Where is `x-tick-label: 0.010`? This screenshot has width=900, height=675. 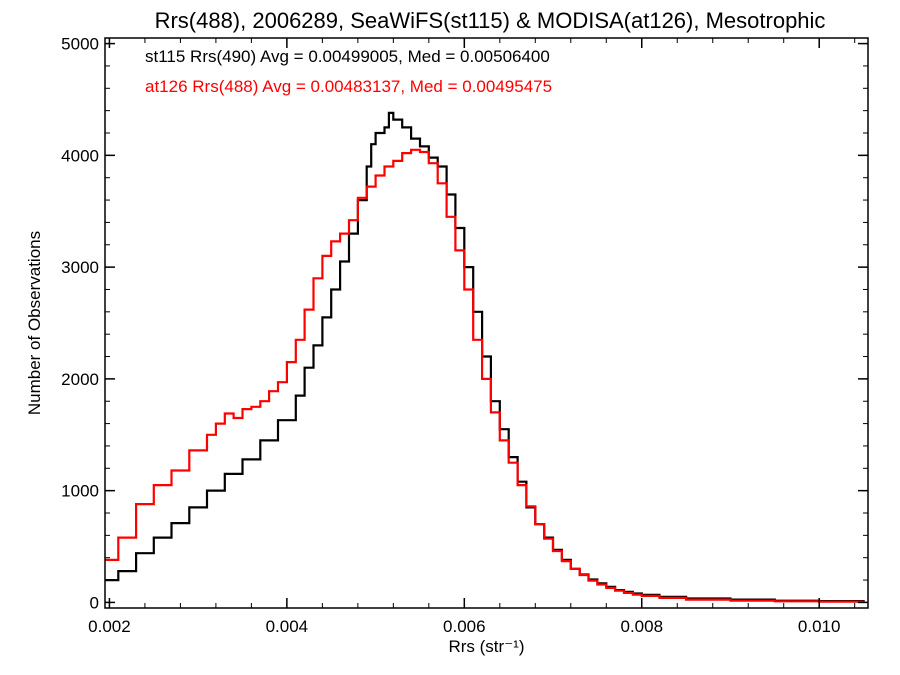 x-tick-label: 0.010 is located at coordinates (819, 626).